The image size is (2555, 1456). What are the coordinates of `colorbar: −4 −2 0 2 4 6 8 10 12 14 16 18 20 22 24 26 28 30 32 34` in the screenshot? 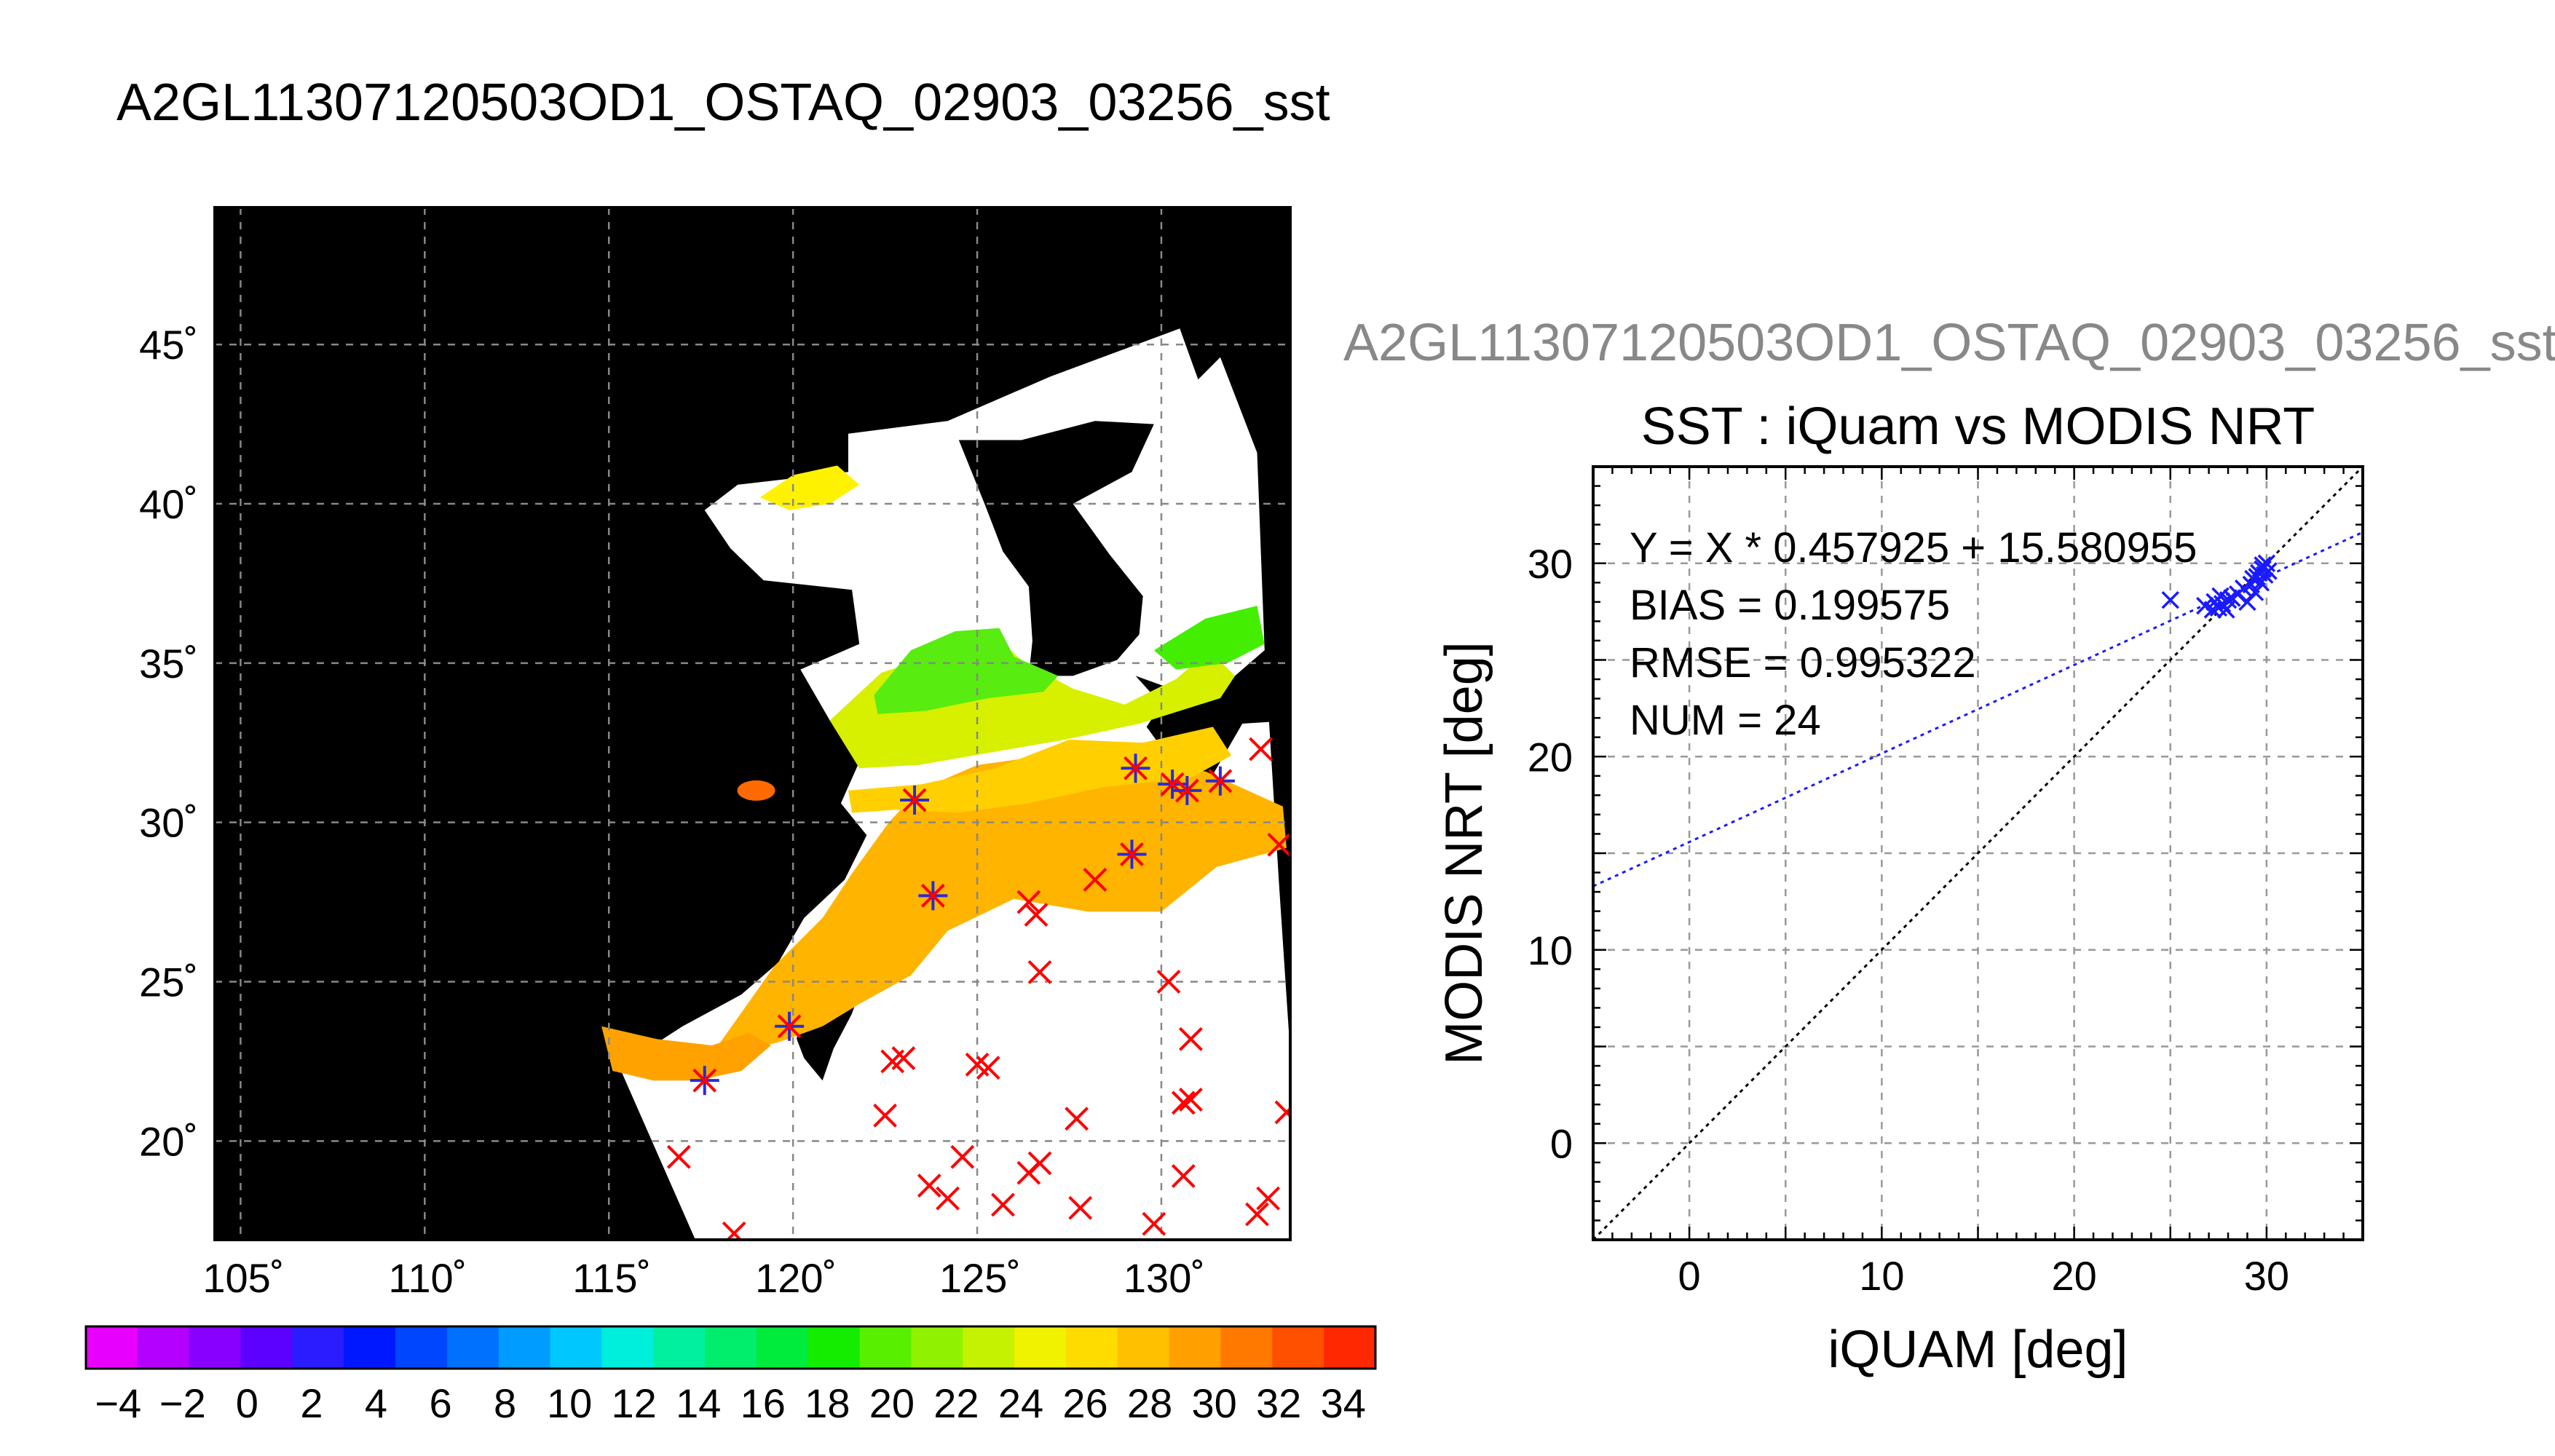 It's located at (730, 1375).